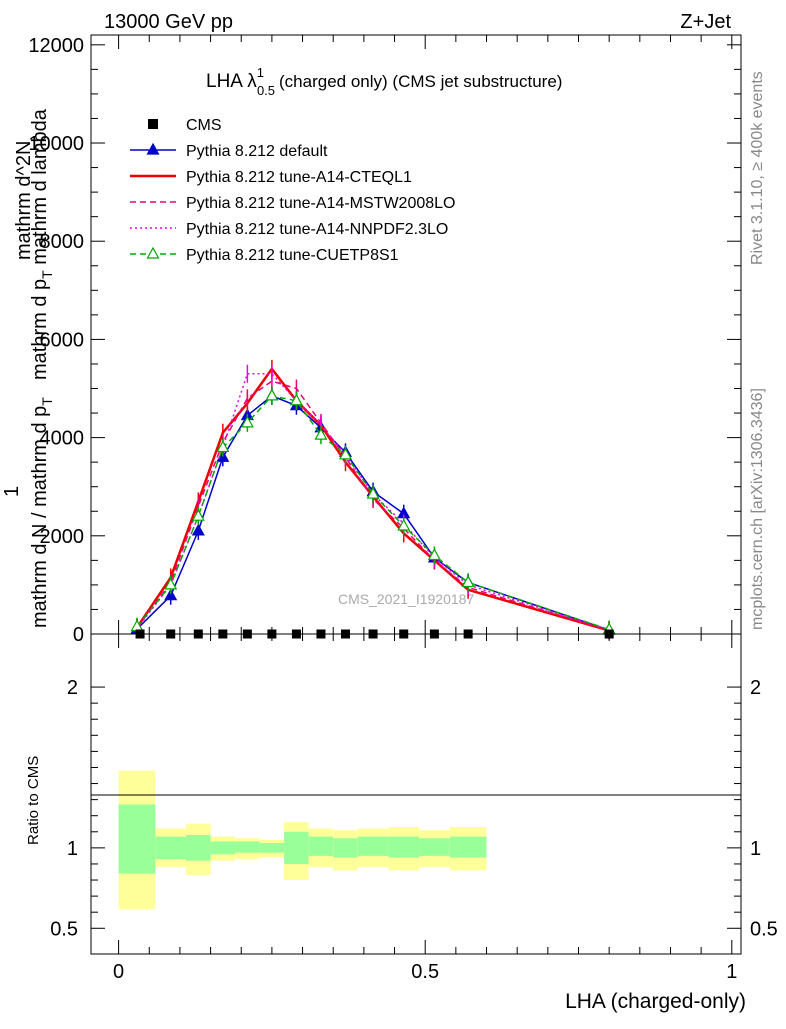  I want to click on x-axis-label: LHA (charged-only), so click(655, 1001).